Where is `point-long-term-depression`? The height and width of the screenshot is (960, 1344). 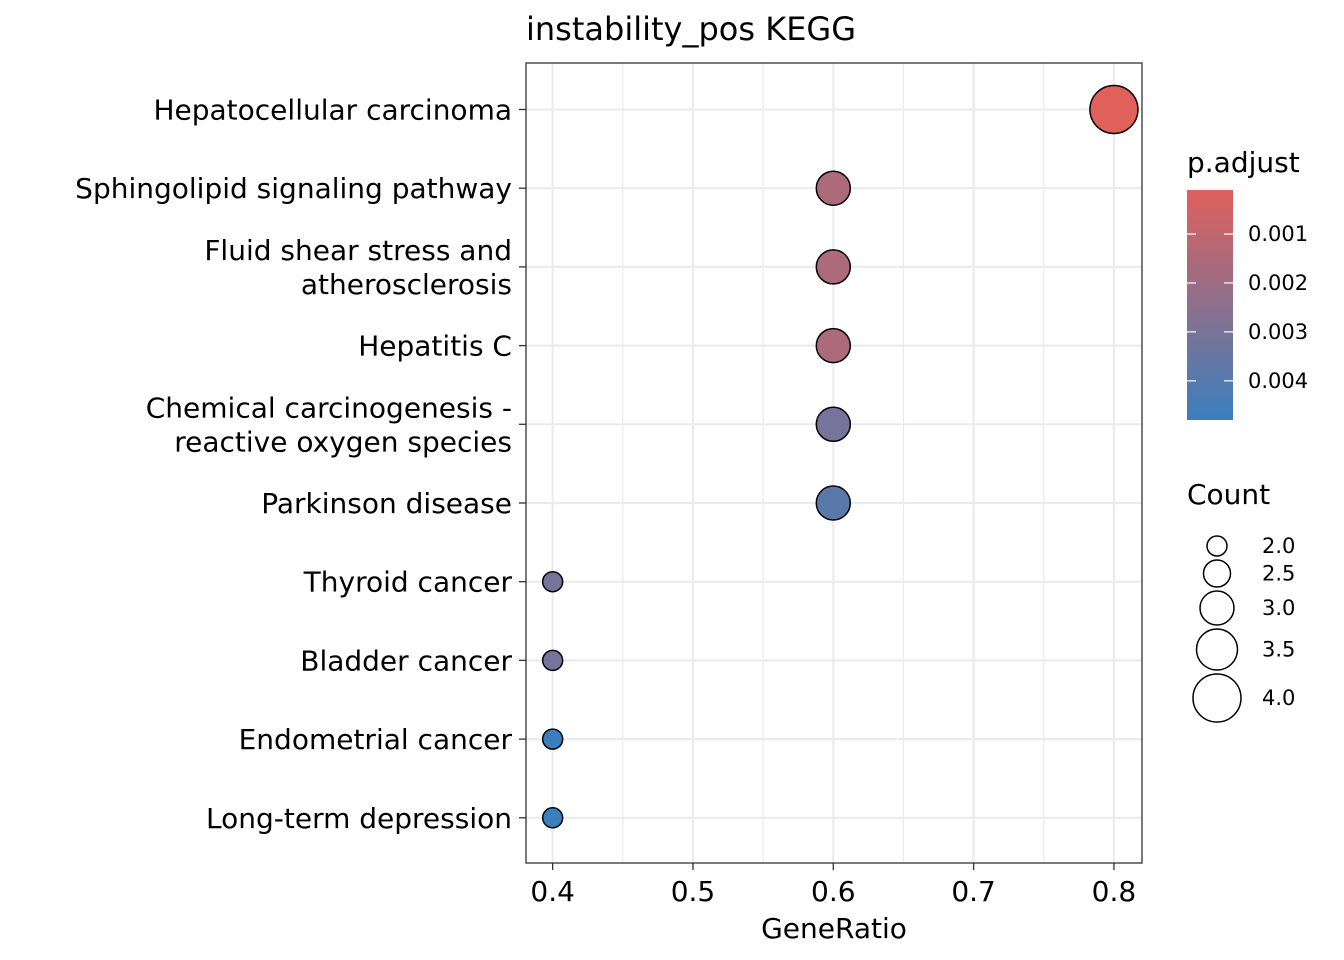 point-long-term-depression is located at coordinates (552, 818).